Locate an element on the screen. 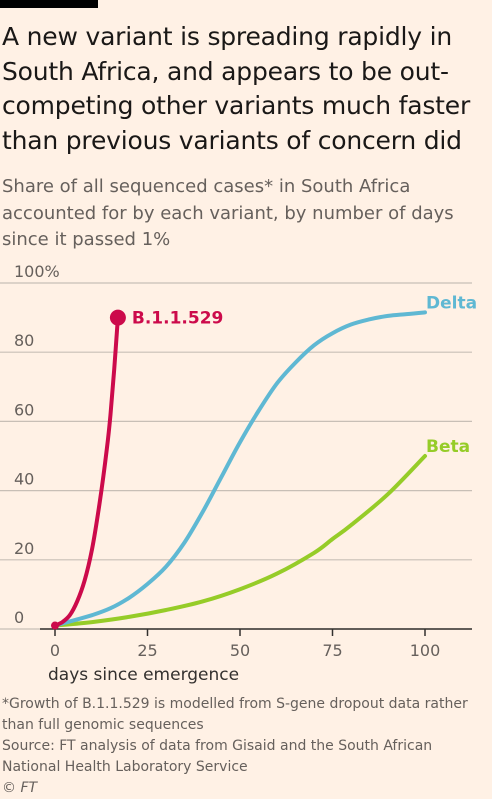  ft-top-bar is located at coordinates (49, 4).